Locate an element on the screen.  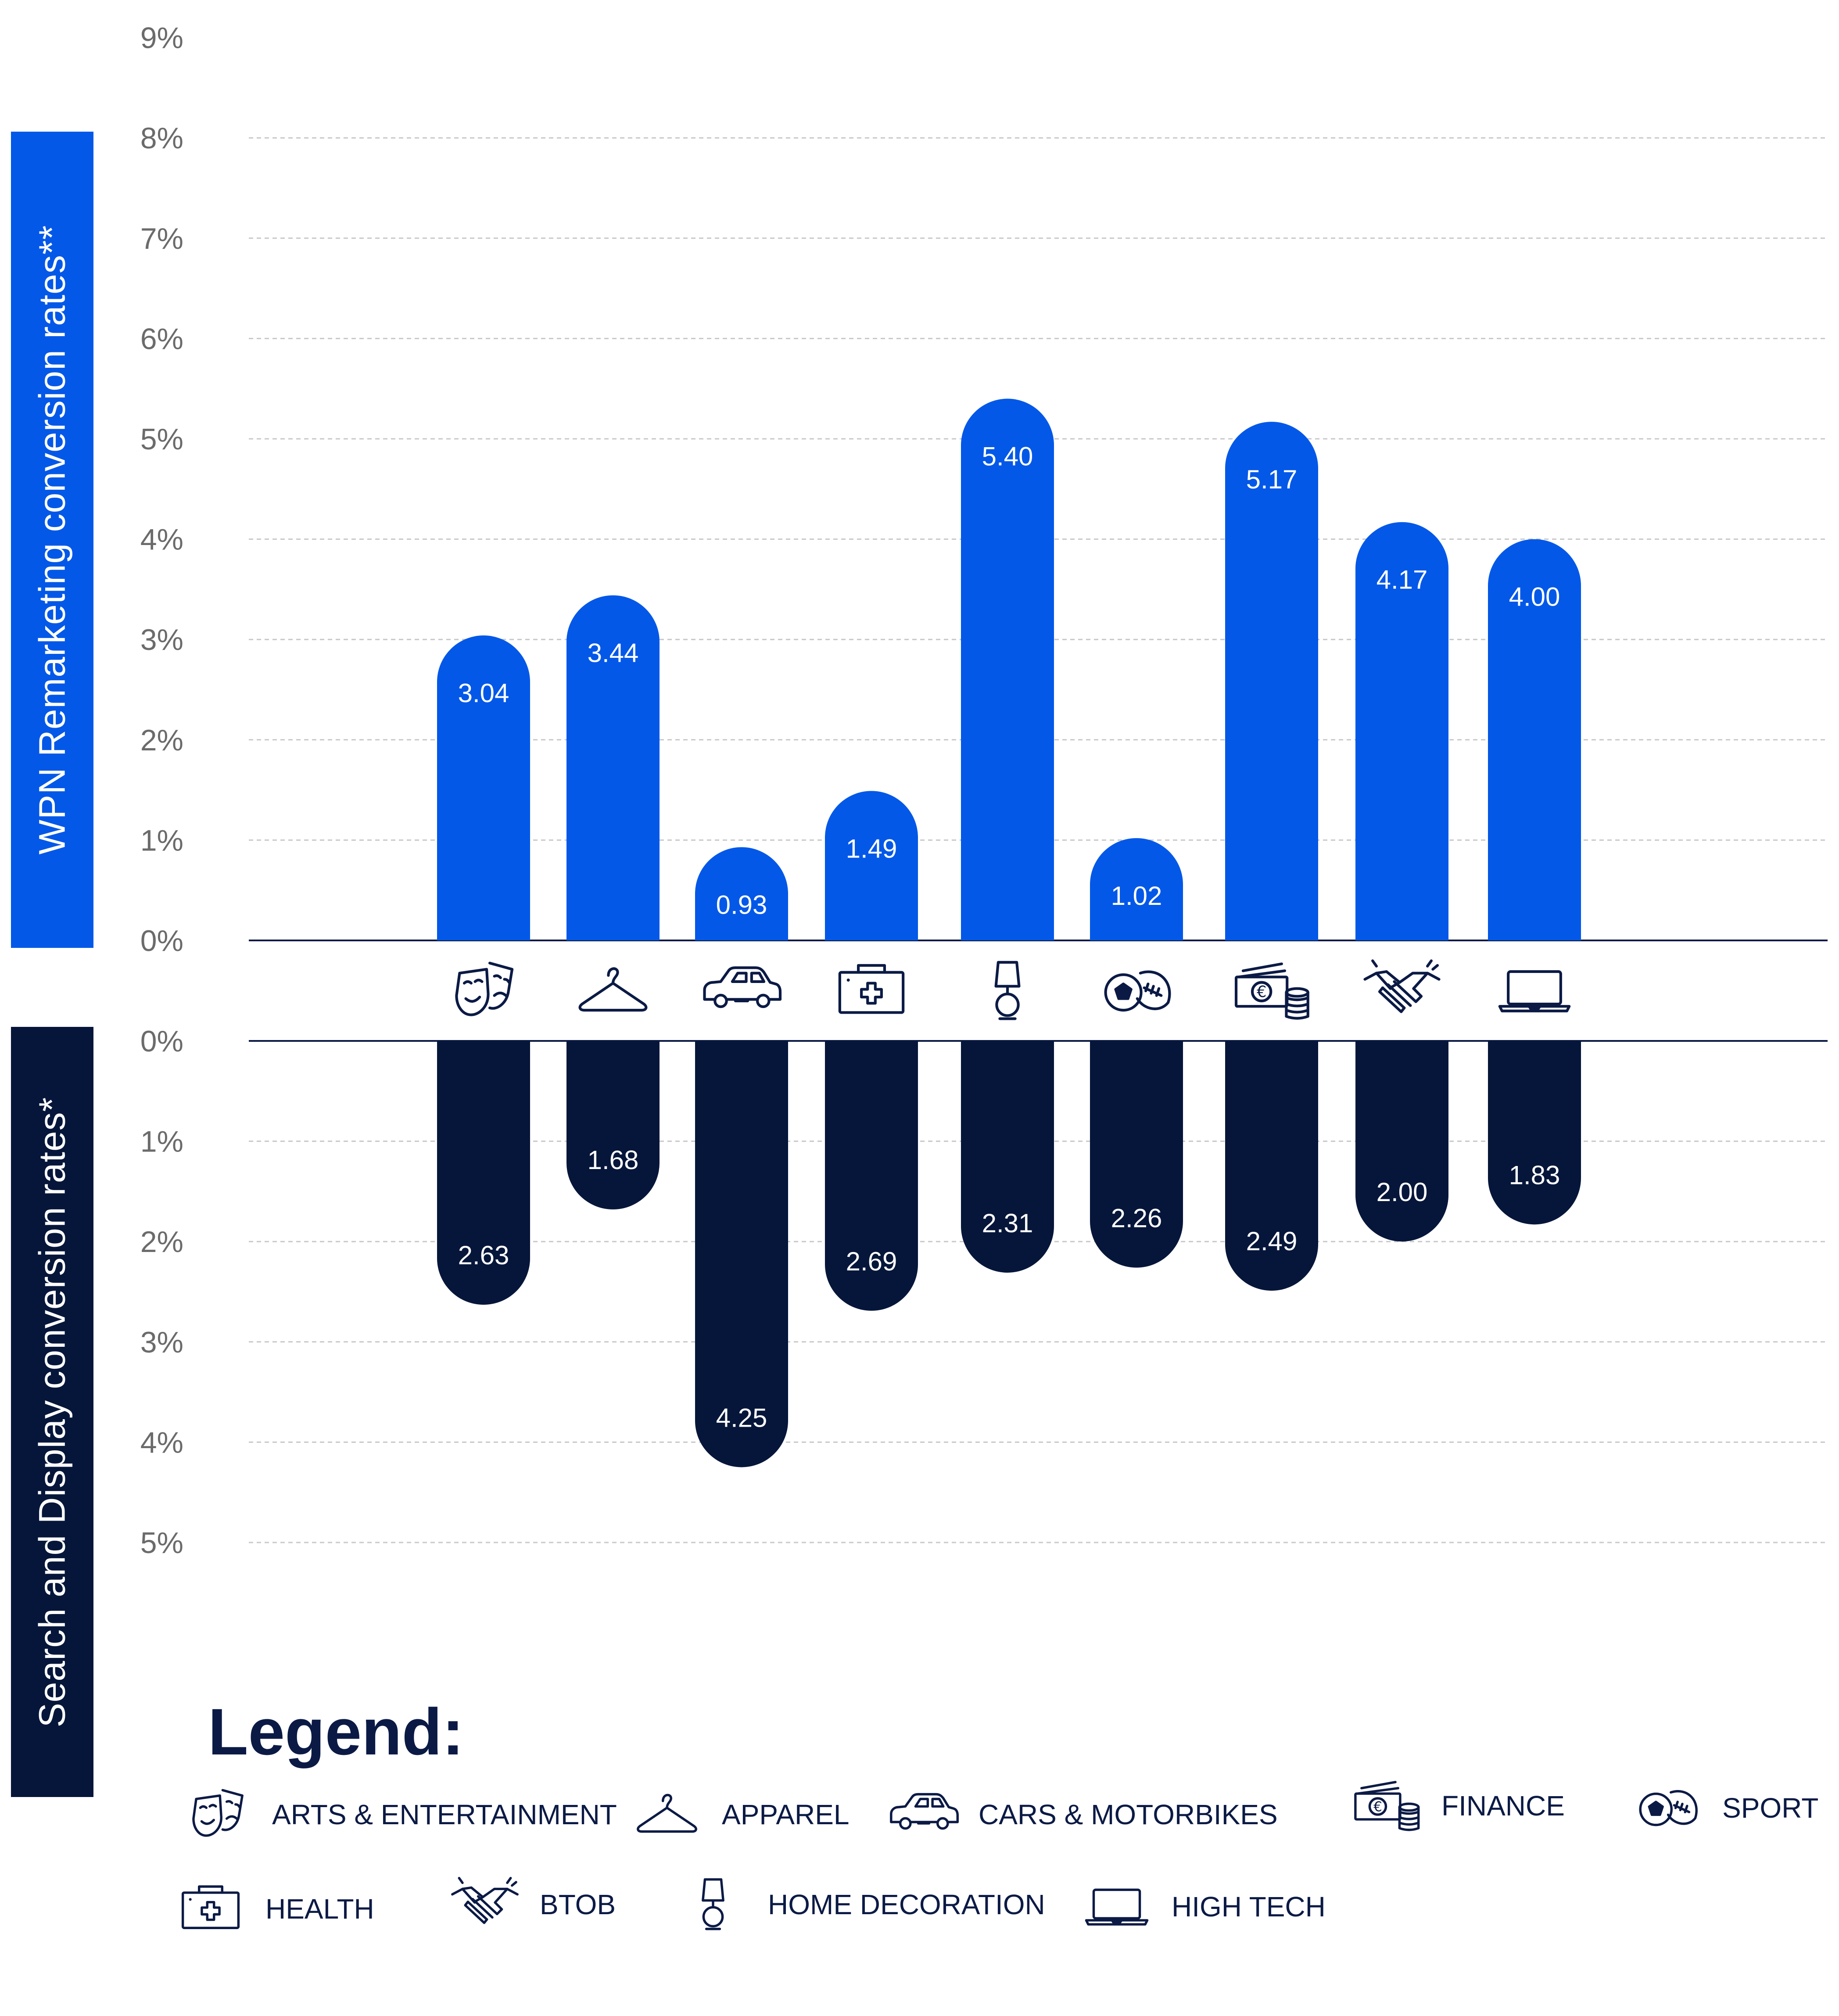
top-tick-label: 3% is located at coordinates (161, 639).